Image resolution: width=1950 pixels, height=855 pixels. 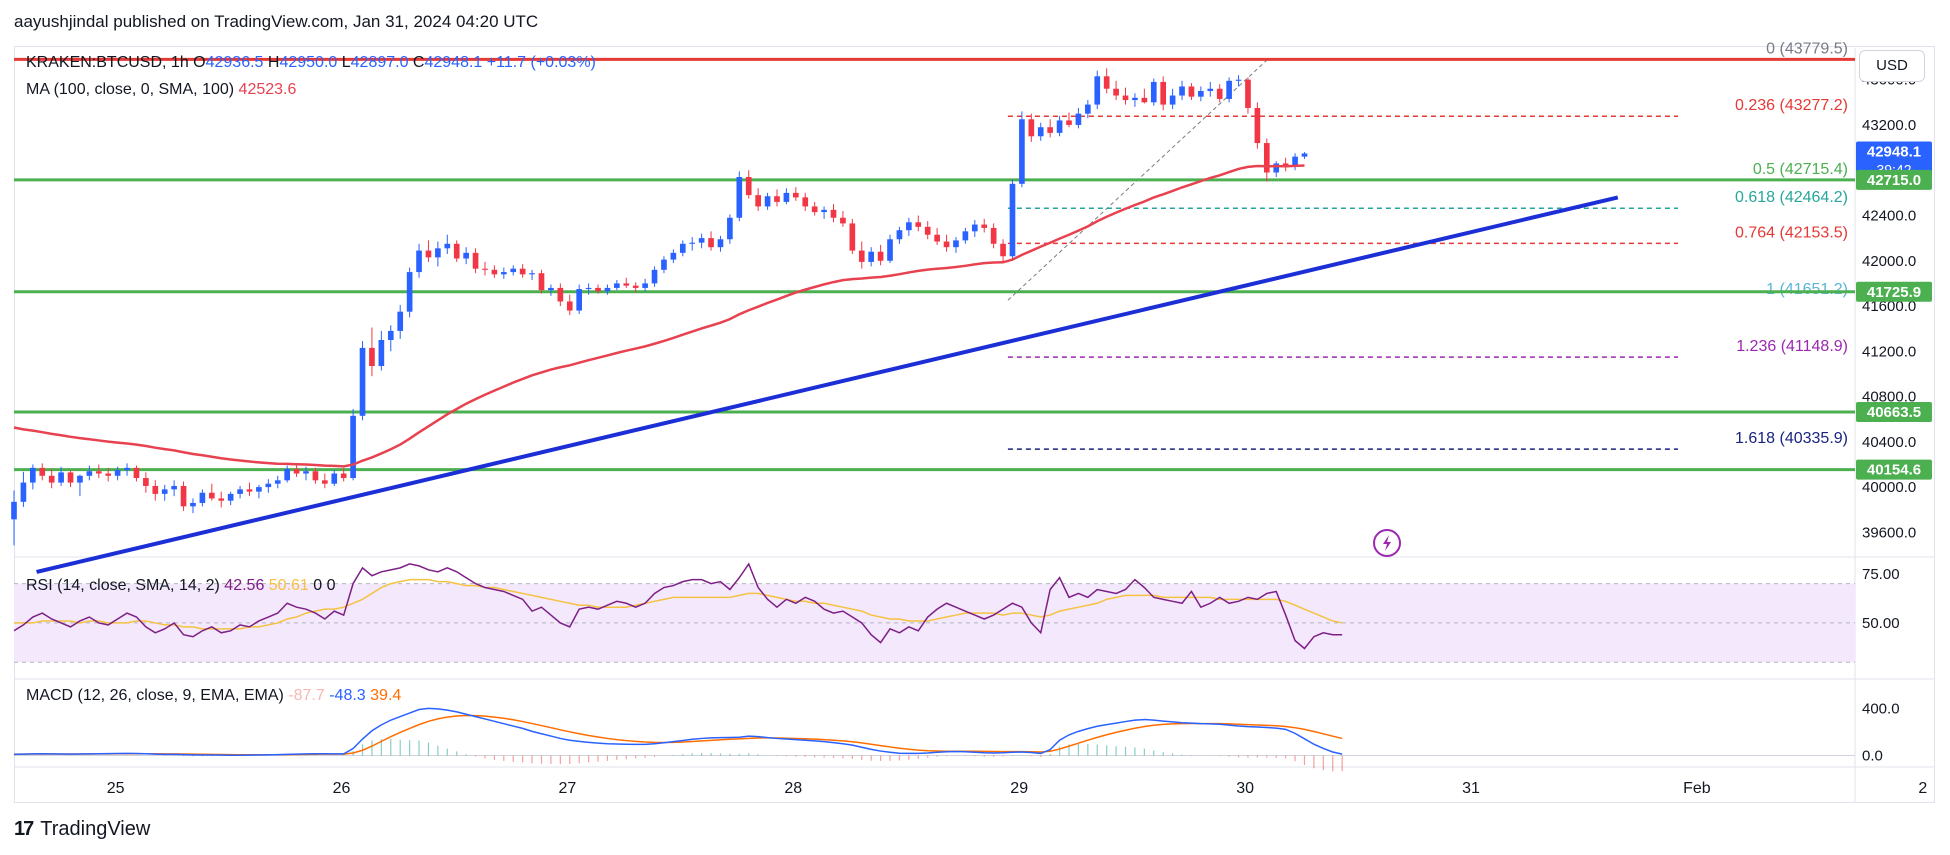 I want to click on y-tick-label: 40000.0, so click(x=1889, y=487).